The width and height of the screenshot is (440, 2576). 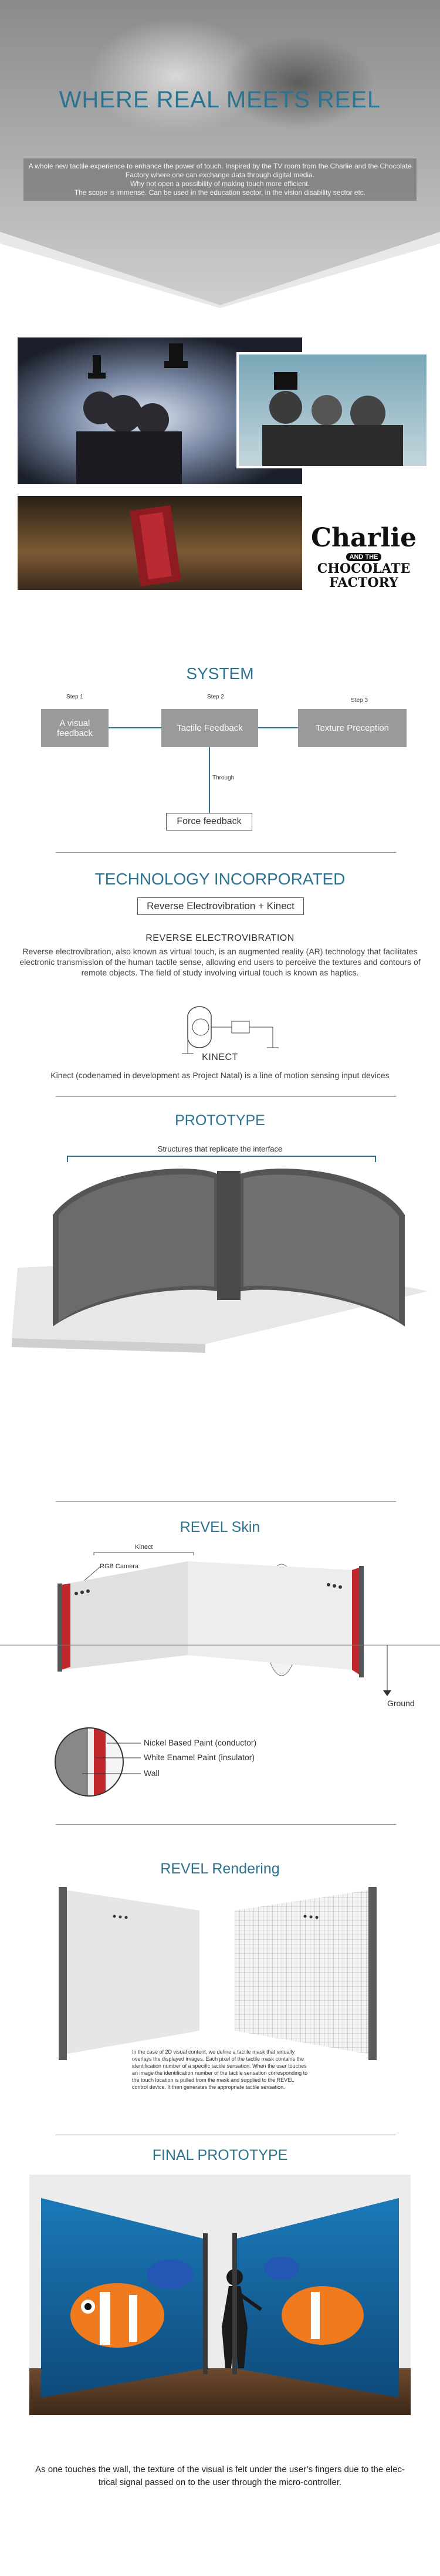 I want to click on hero-chevron-shape, so click(x=220, y=270).